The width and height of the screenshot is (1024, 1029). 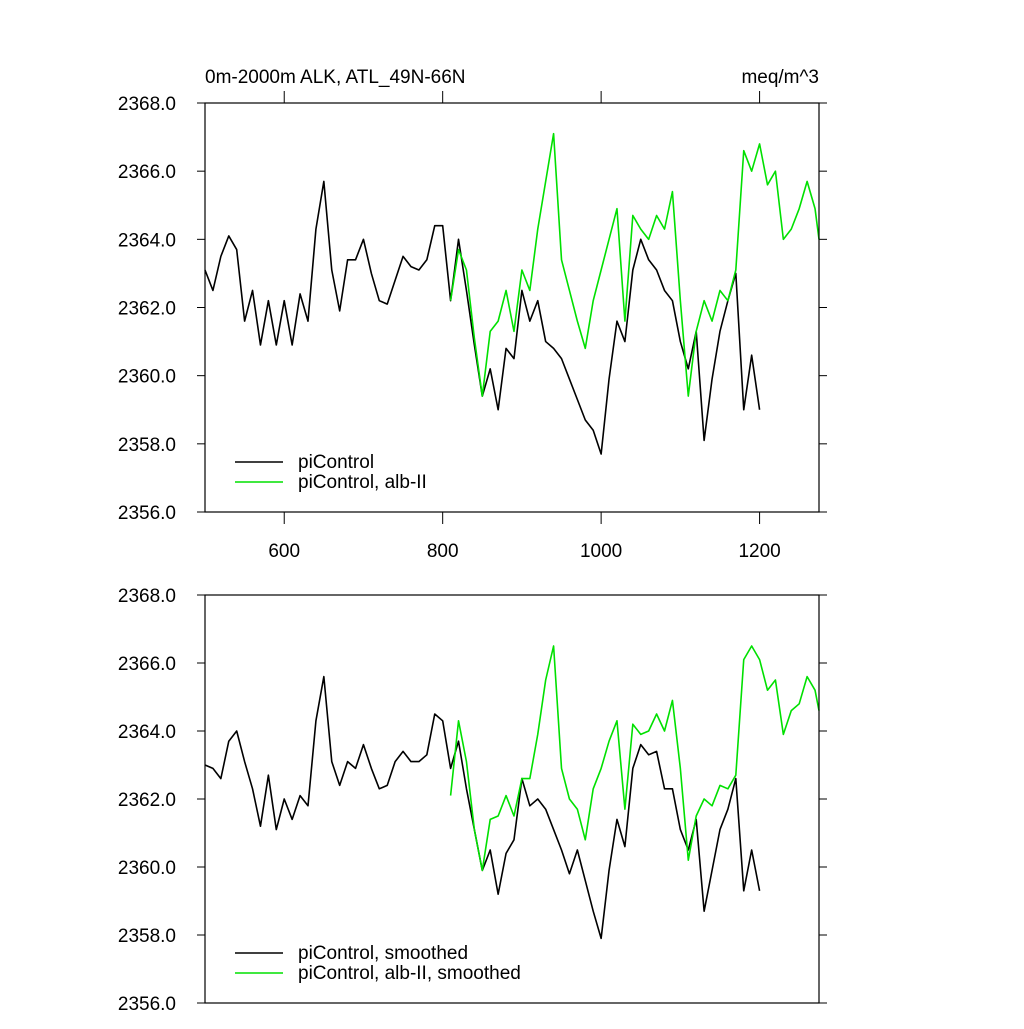 I want to click on units-label: meq/m^3, so click(x=780, y=77).